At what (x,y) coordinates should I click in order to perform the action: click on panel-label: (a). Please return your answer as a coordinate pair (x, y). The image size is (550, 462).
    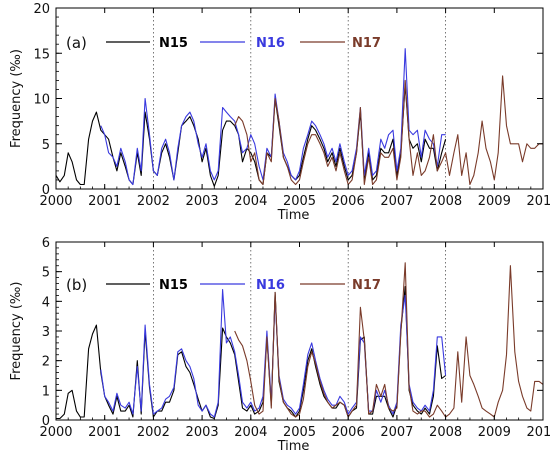
    Looking at the image, I should click on (76, 43).